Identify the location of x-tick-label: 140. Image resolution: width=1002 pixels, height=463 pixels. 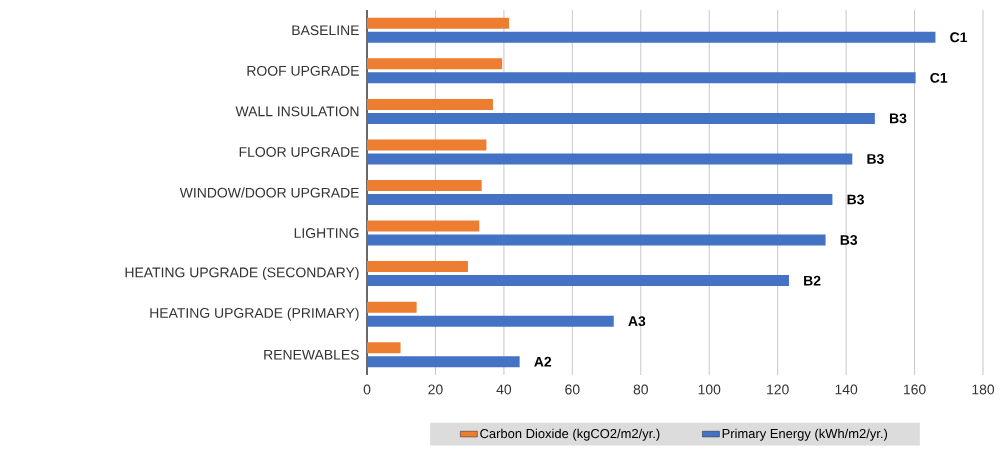
(846, 389).